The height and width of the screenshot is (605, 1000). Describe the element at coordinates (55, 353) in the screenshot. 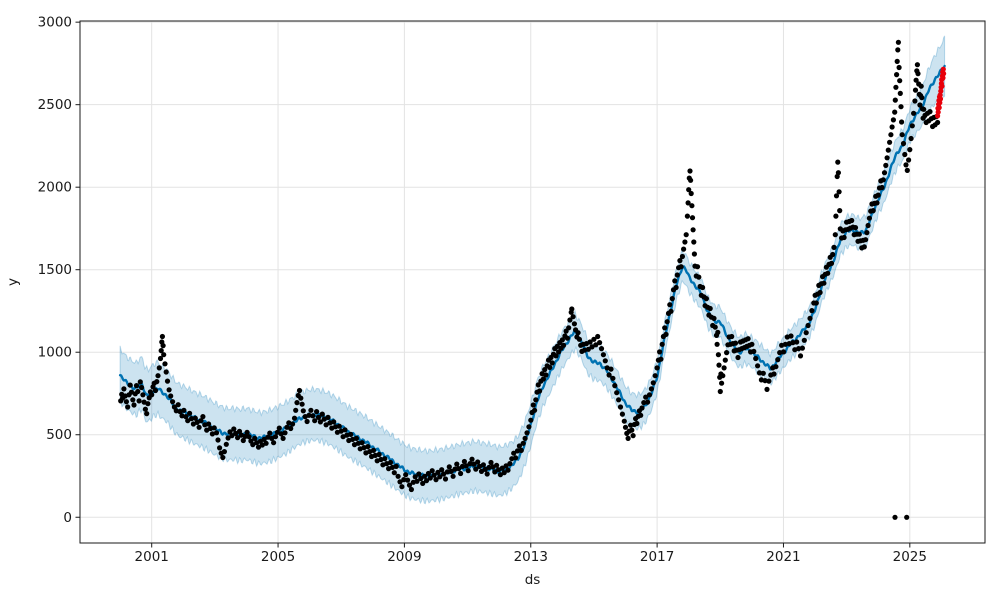

I see `y-tick-label-1000: 1000` at that location.